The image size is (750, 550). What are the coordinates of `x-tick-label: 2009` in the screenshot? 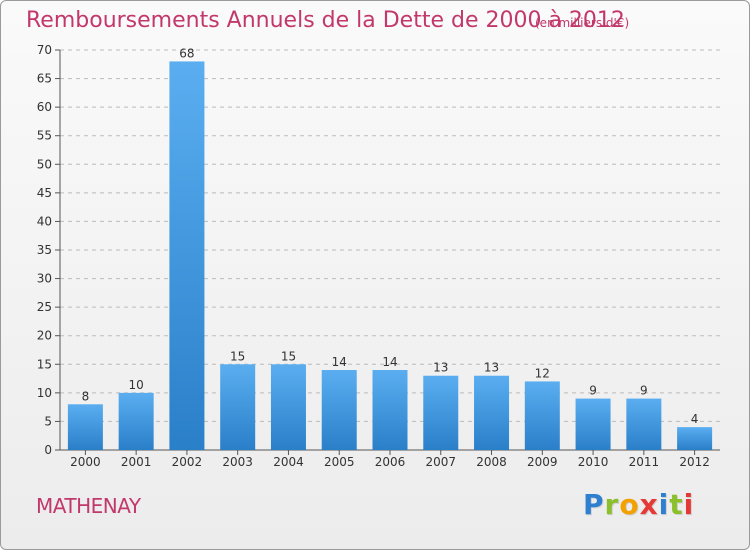 It's located at (542, 462).